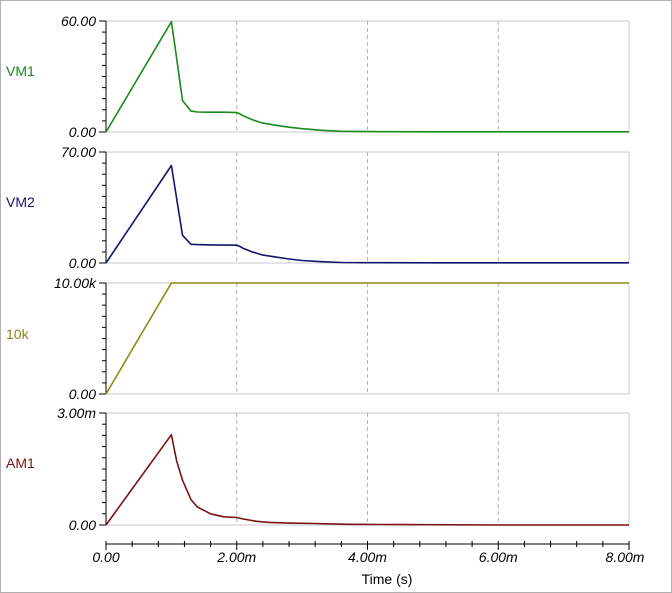 Image resolution: width=672 pixels, height=593 pixels. I want to click on x-axis: Time (s) 0.00 2.00m 4.00m 6.00m 8.00m, so click(368, 564).